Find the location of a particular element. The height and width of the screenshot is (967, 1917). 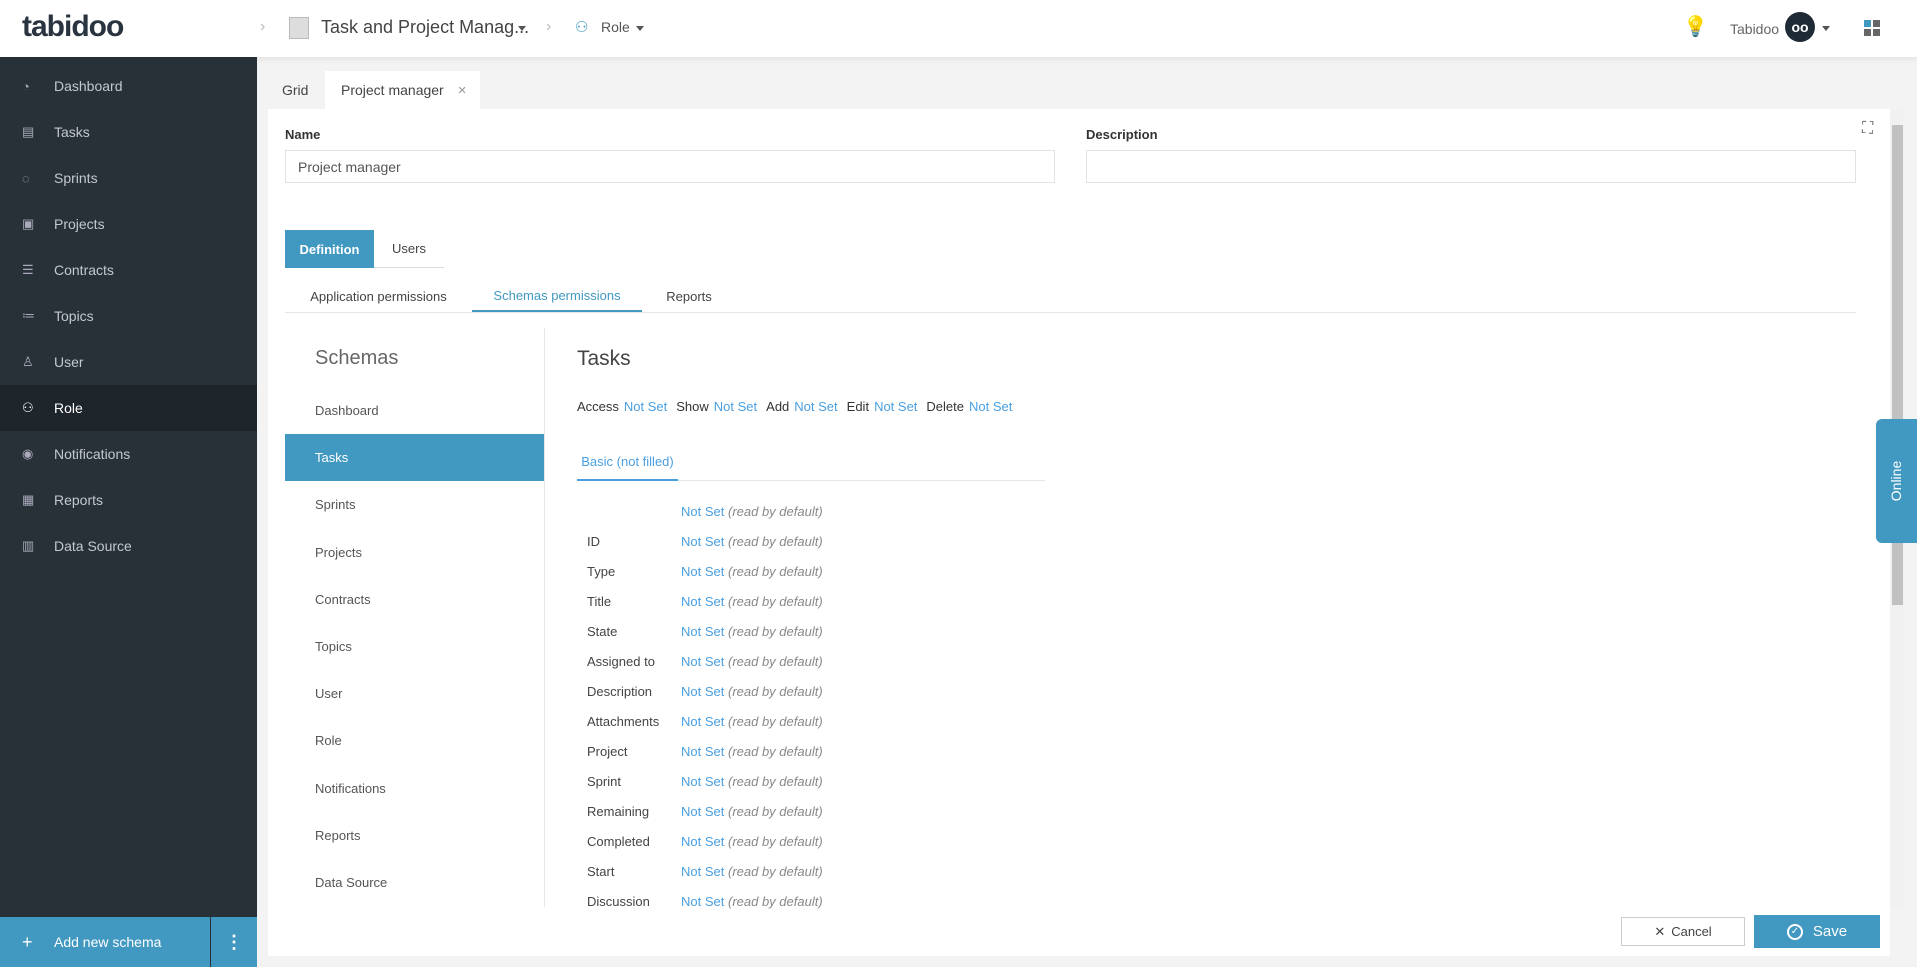

document-icon: ▤ is located at coordinates (28, 131).